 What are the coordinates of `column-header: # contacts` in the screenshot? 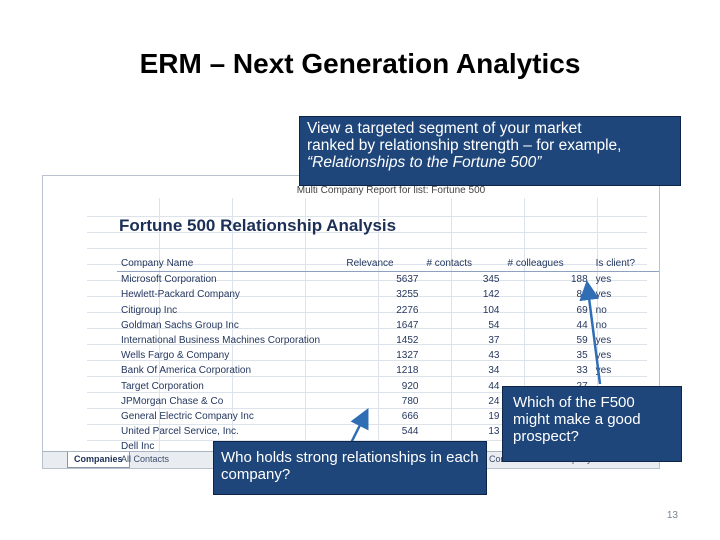 It's located at (463, 264).